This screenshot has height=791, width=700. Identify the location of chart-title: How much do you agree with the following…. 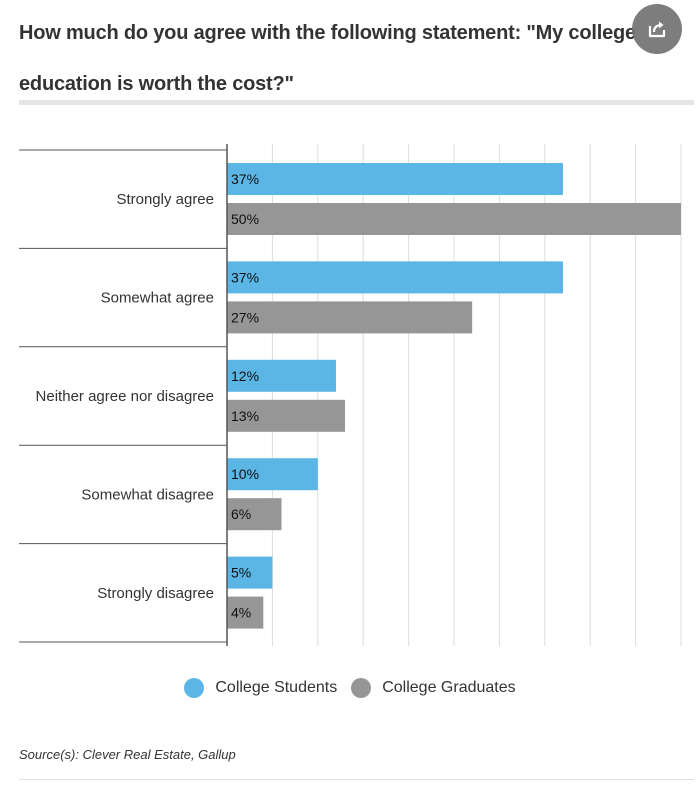
(327, 58).